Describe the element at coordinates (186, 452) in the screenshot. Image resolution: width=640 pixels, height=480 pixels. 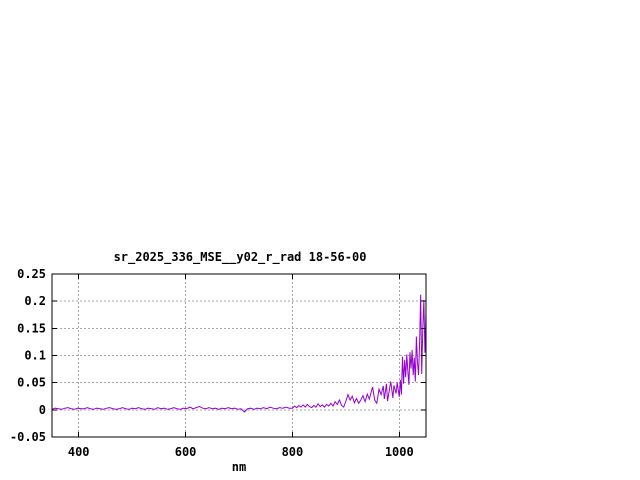
I see `x-tick-label: 600` at that location.